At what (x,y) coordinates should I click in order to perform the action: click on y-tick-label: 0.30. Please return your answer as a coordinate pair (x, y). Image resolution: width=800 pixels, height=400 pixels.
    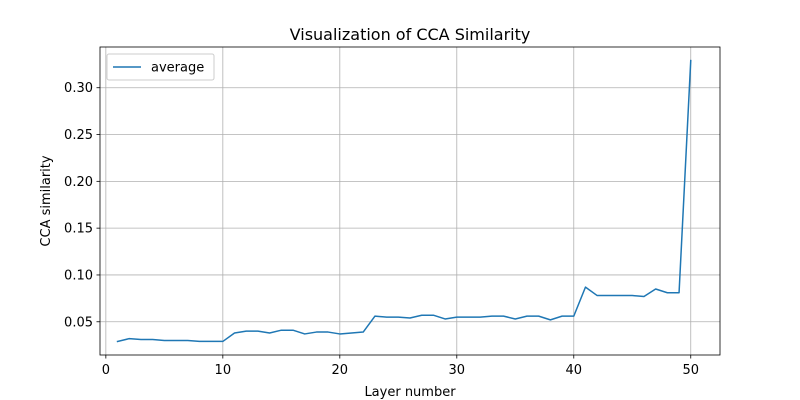
    Looking at the image, I should click on (78, 88).